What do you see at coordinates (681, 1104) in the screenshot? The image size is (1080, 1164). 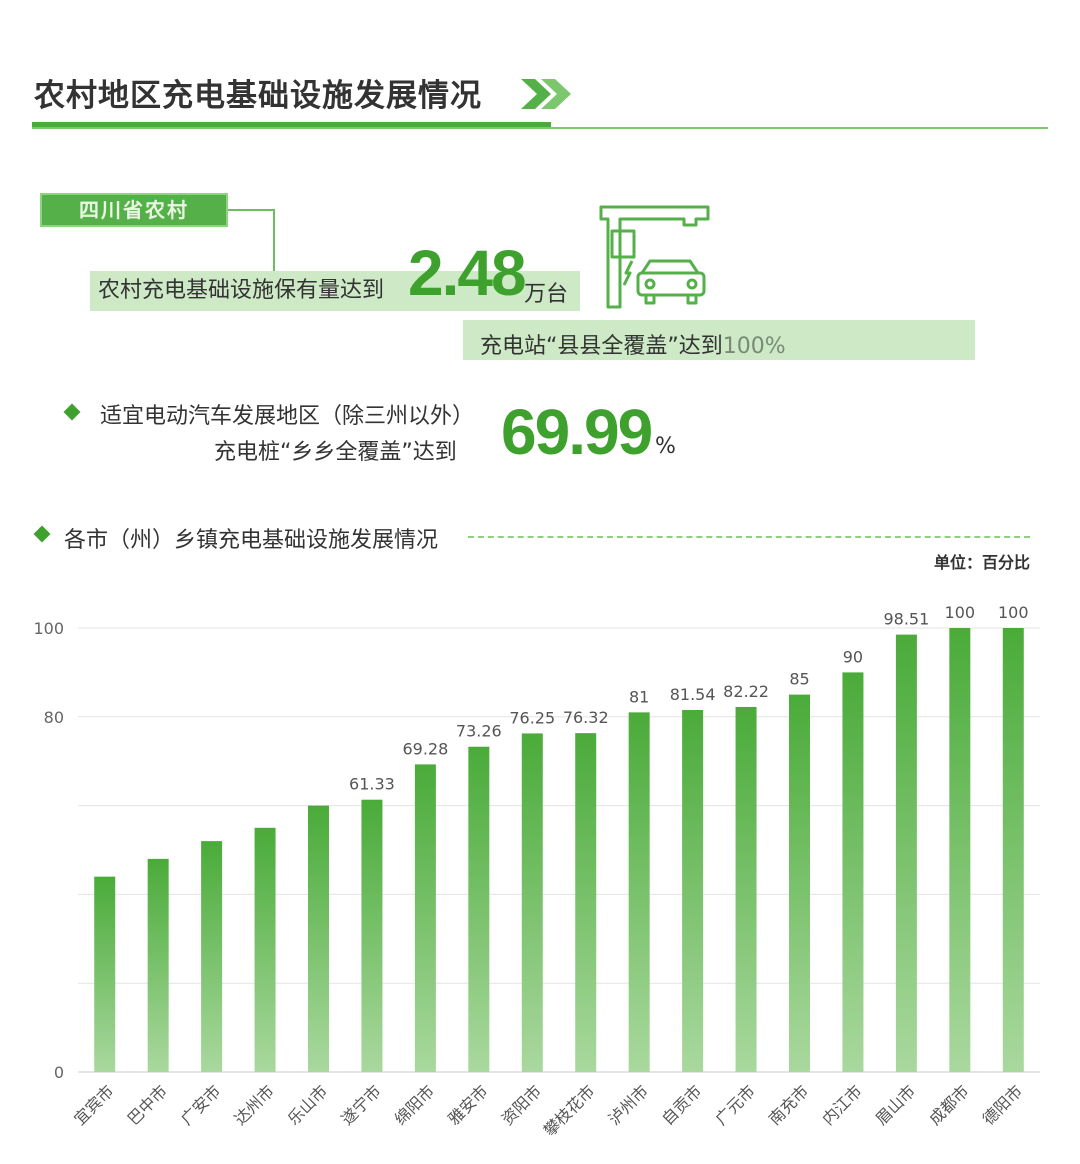 I see `x-tick-label: 自贡市` at bounding box center [681, 1104].